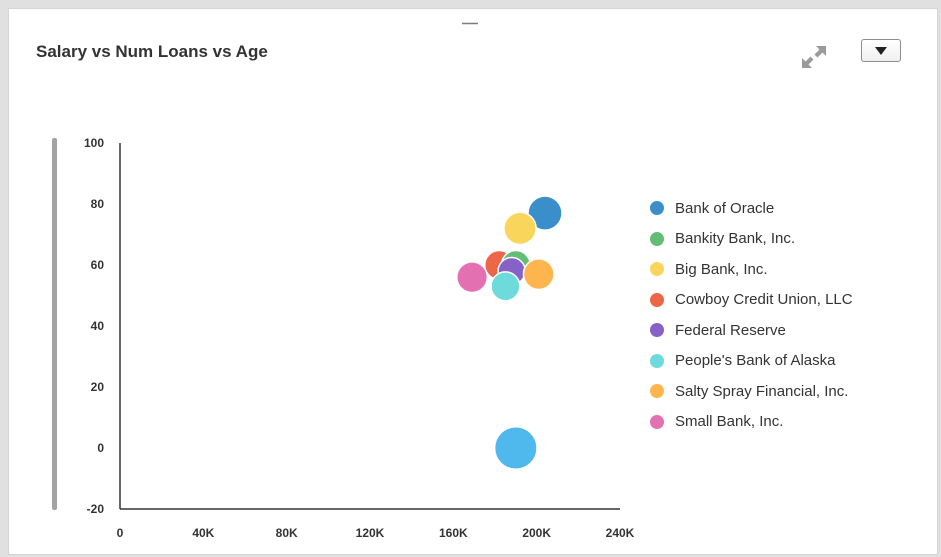 Image resolution: width=941 pixels, height=557 pixels. What do you see at coordinates (762, 391) in the screenshot?
I see `legend-label: Salty Spray Financial, Inc.` at bounding box center [762, 391].